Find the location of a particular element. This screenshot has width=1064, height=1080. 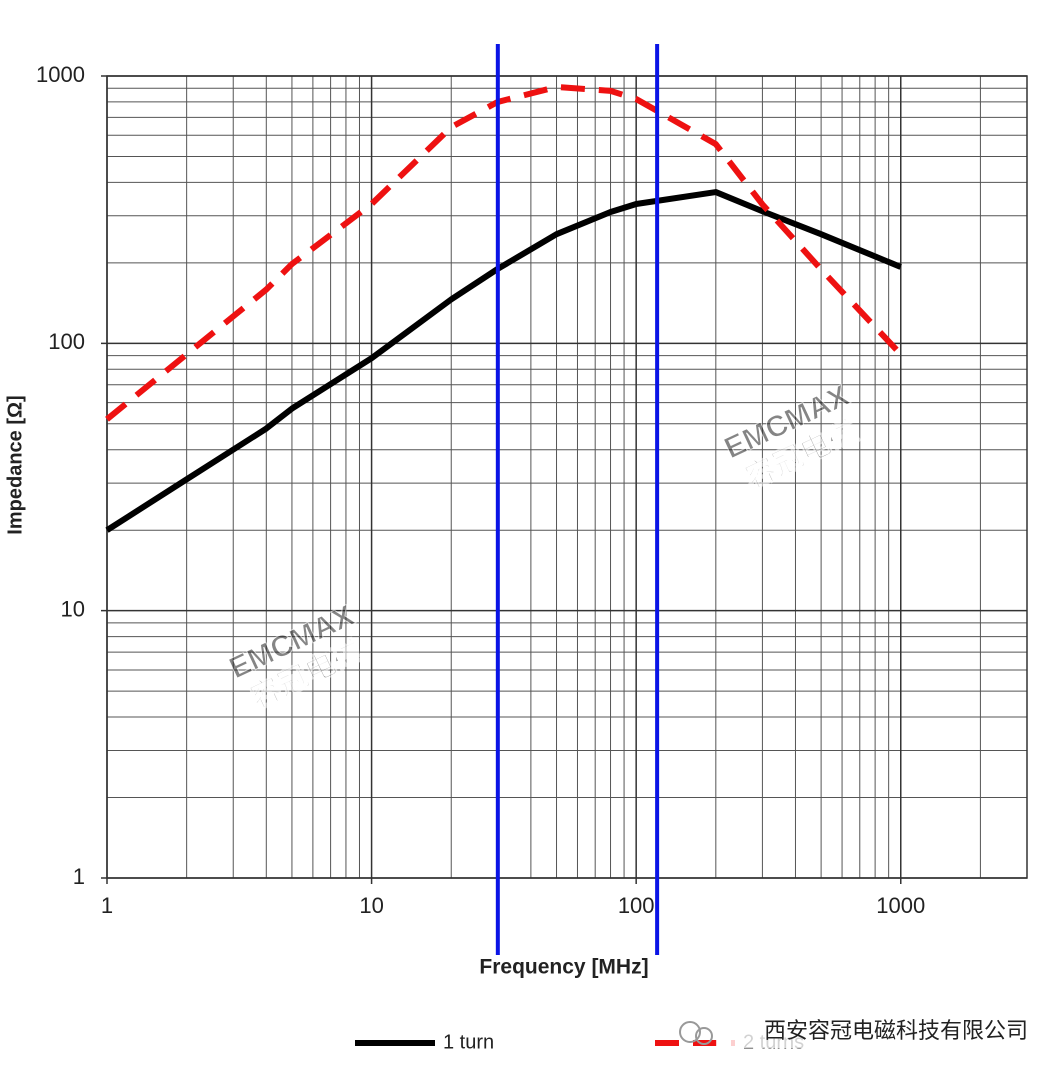

x-tick-label: 100 is located at coordinates (636, 905).